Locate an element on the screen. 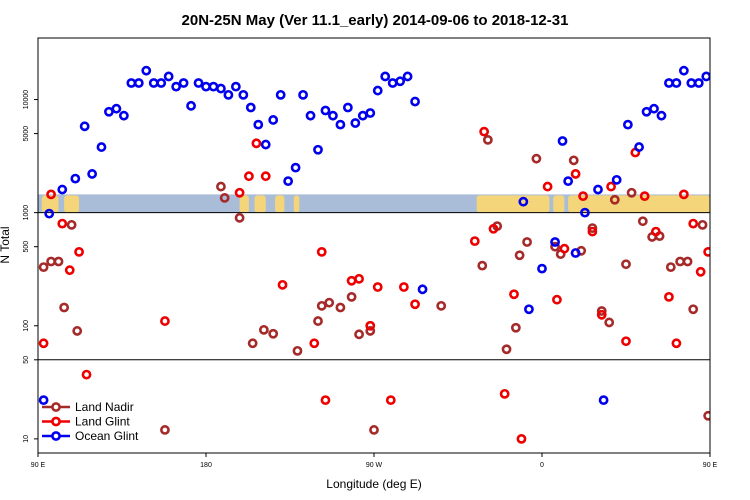  legend-label-1: Land Glint is located at coordinates (102, 422).